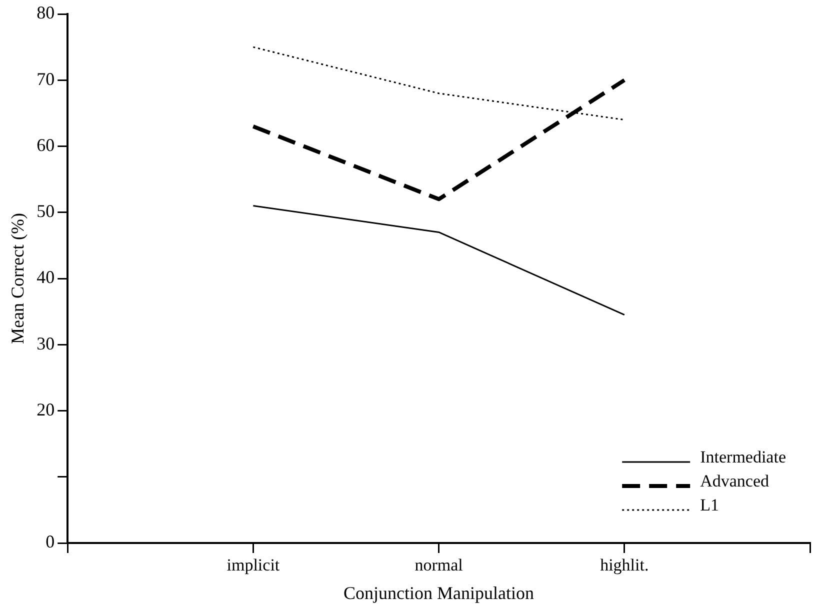 The width and height of the screenshot is (828, 613). I want to click on legend-label: Advanced, so click(735, 480).